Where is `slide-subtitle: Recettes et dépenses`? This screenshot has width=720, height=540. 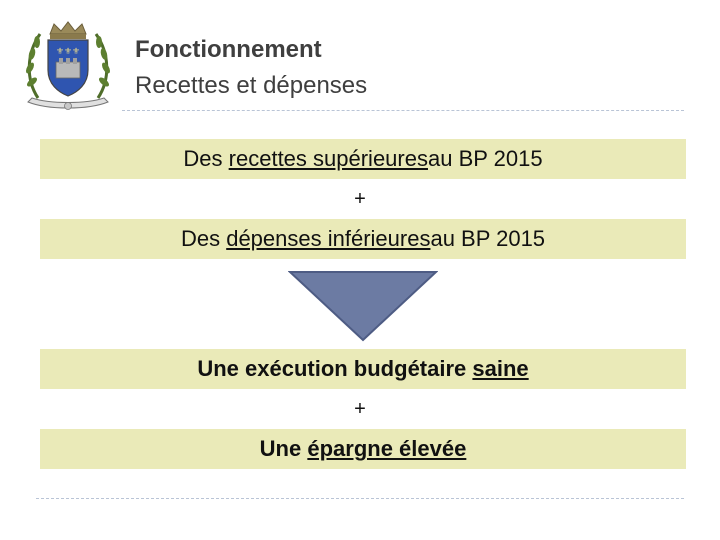
slide-subtitle: Recettes et dépenses is located at coordinates (251, 85).